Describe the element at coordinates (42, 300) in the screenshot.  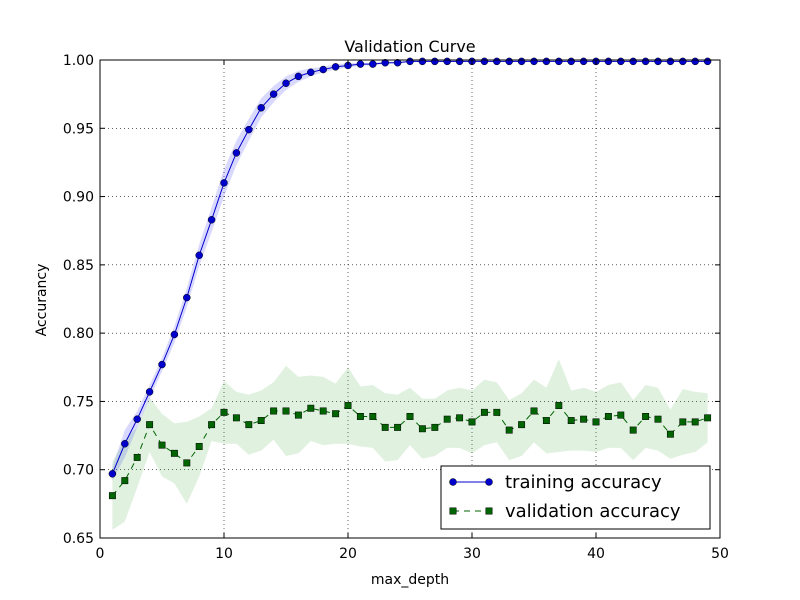
I see `y-axis-label: Accurancy` at that location.